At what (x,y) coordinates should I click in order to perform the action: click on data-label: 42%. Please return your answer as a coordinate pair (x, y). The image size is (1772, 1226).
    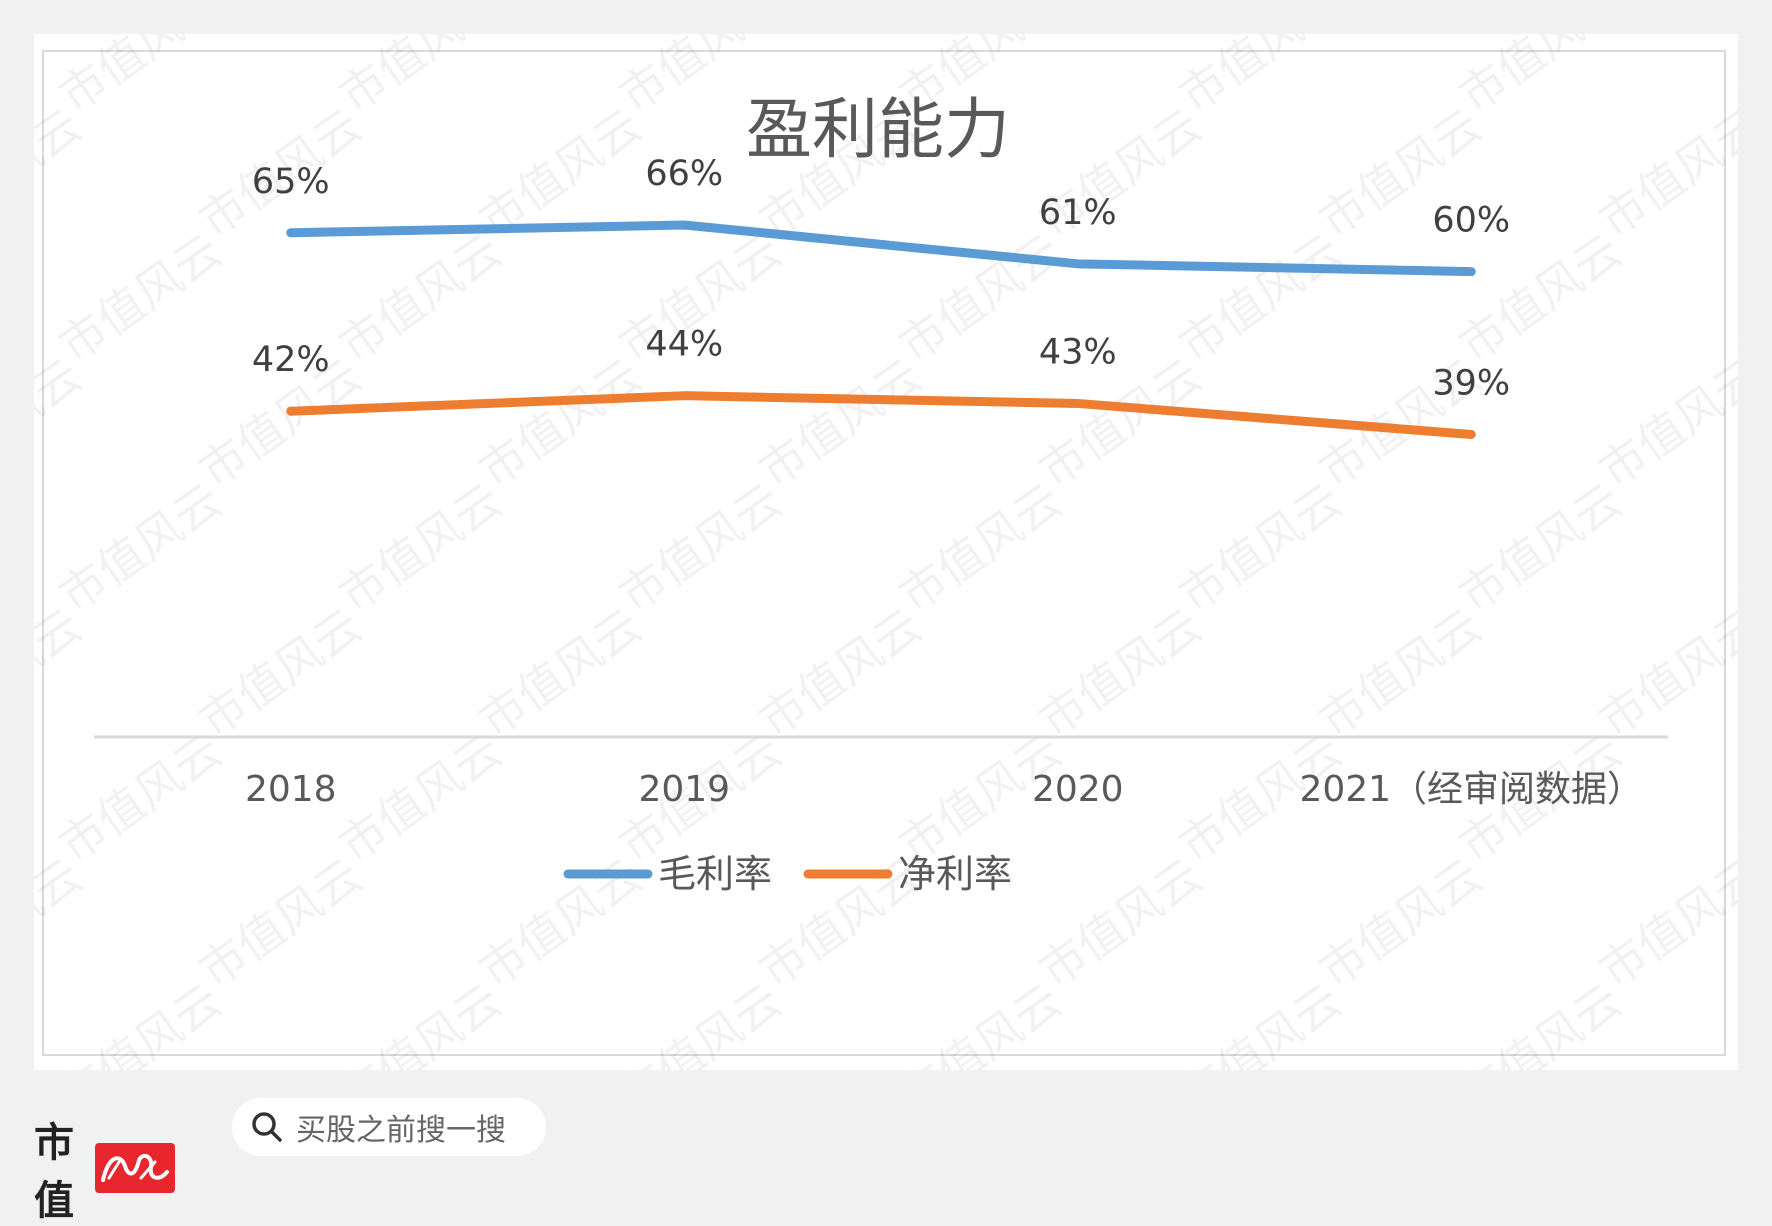
    Looking at the image, I should click on (291, 360).